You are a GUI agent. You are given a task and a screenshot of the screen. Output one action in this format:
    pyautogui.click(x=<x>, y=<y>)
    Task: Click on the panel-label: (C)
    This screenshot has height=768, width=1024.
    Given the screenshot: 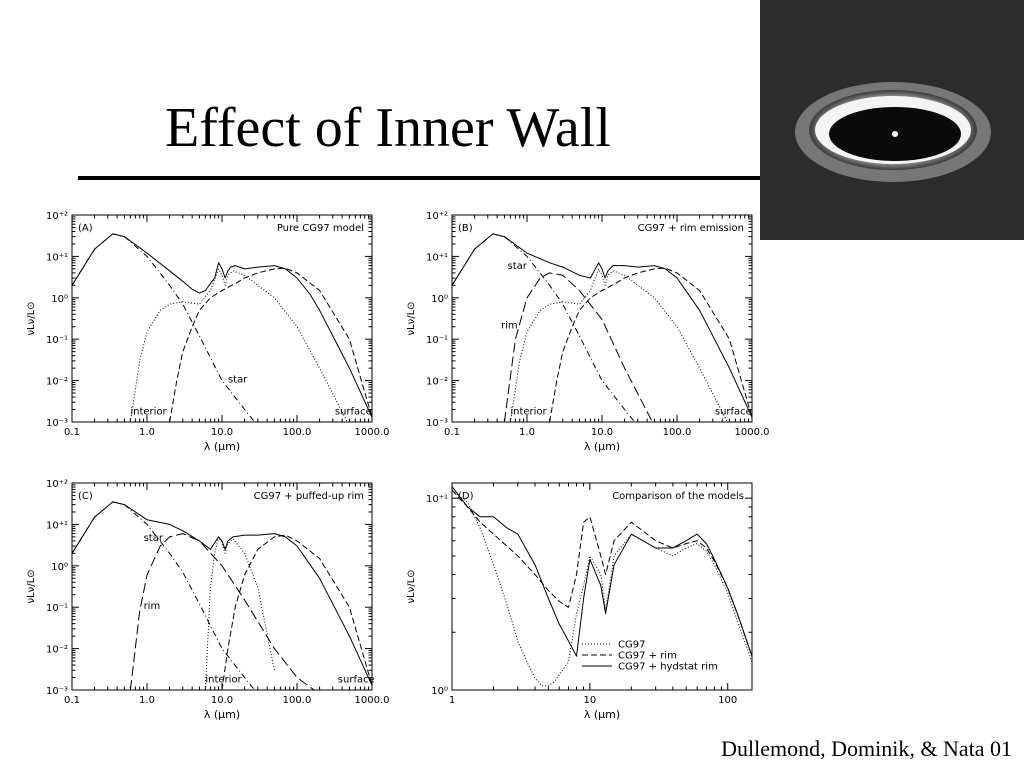 What is the action you would take?
    pyautogui.click(x=85, y=496)
    